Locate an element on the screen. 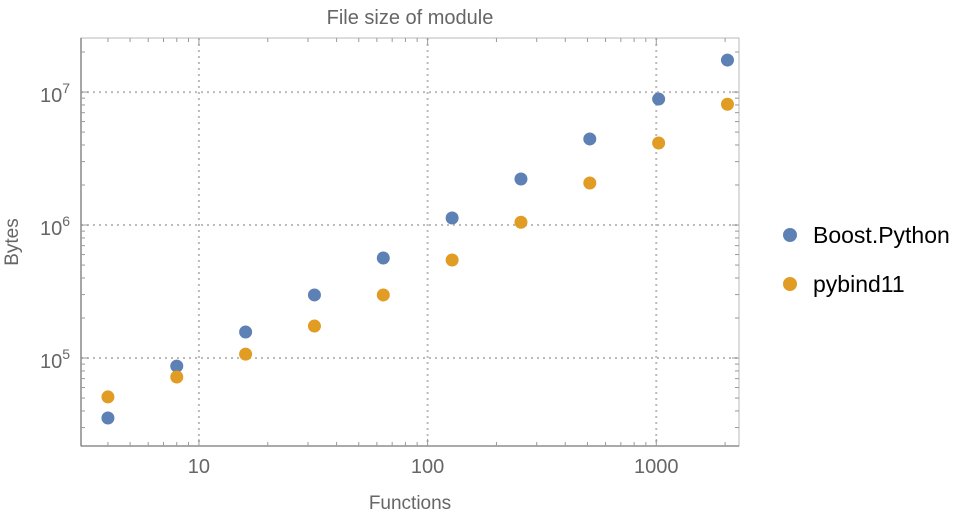 The image size is (975, 518). x-tick-label: 1000 is located at coordinates (656, 467).